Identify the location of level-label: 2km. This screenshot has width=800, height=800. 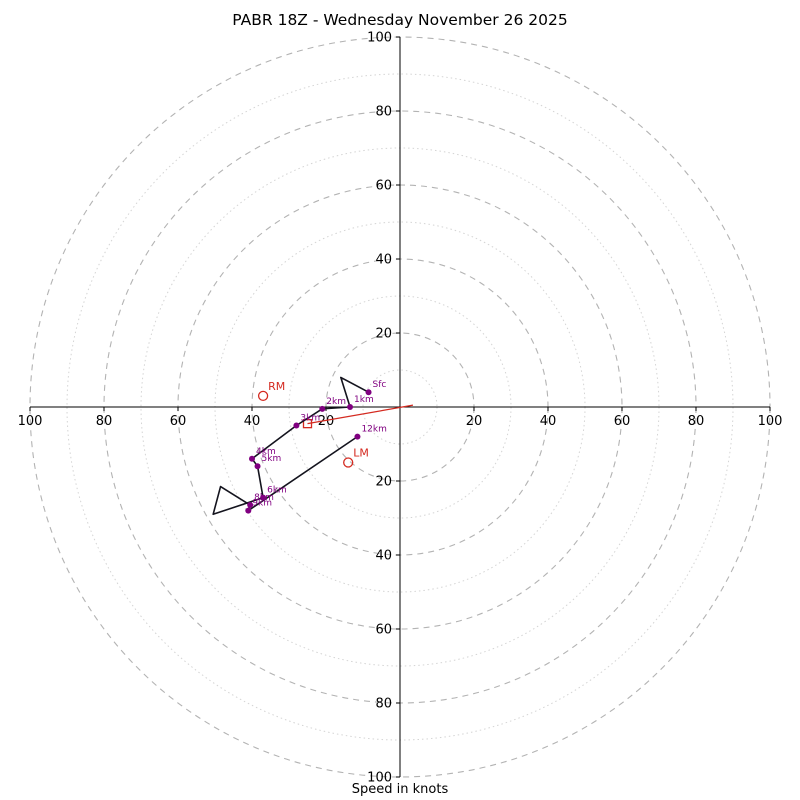
(336, 402).